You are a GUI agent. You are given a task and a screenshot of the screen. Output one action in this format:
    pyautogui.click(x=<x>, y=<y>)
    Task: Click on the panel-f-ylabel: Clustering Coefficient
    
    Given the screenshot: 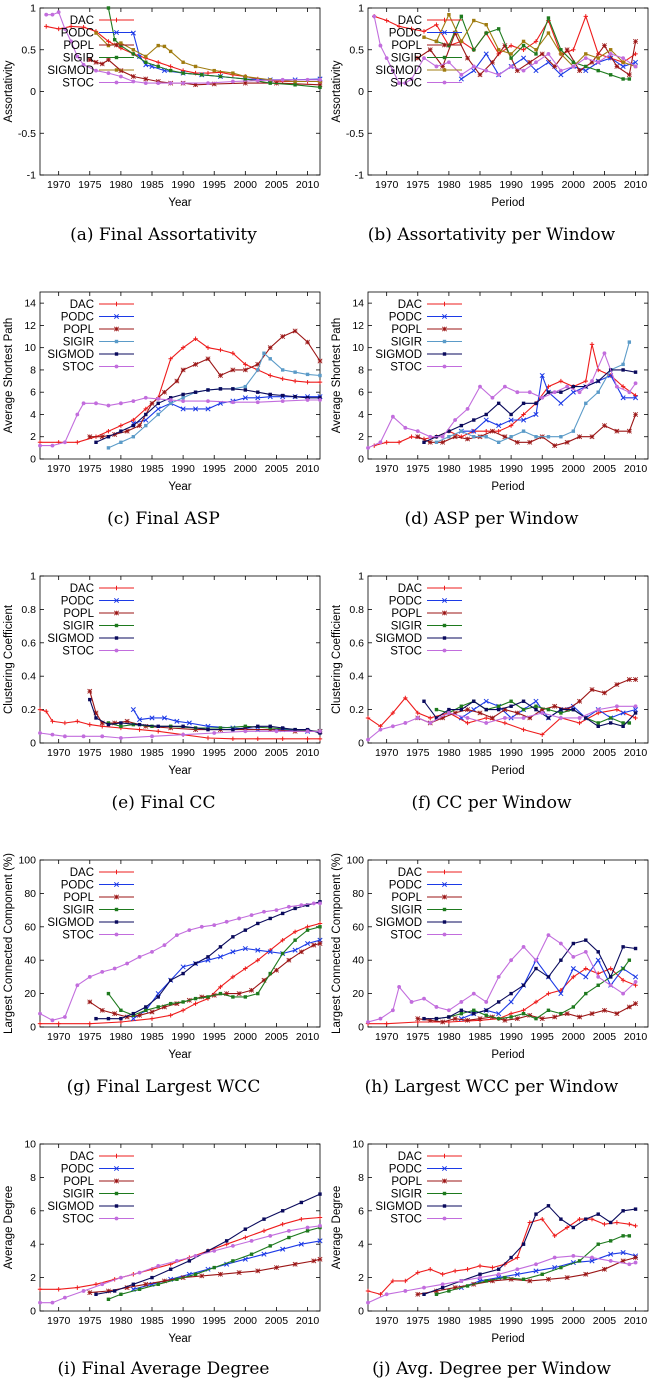 What is the action you would take?
    pyautogui.click(x=337, y=659)
    